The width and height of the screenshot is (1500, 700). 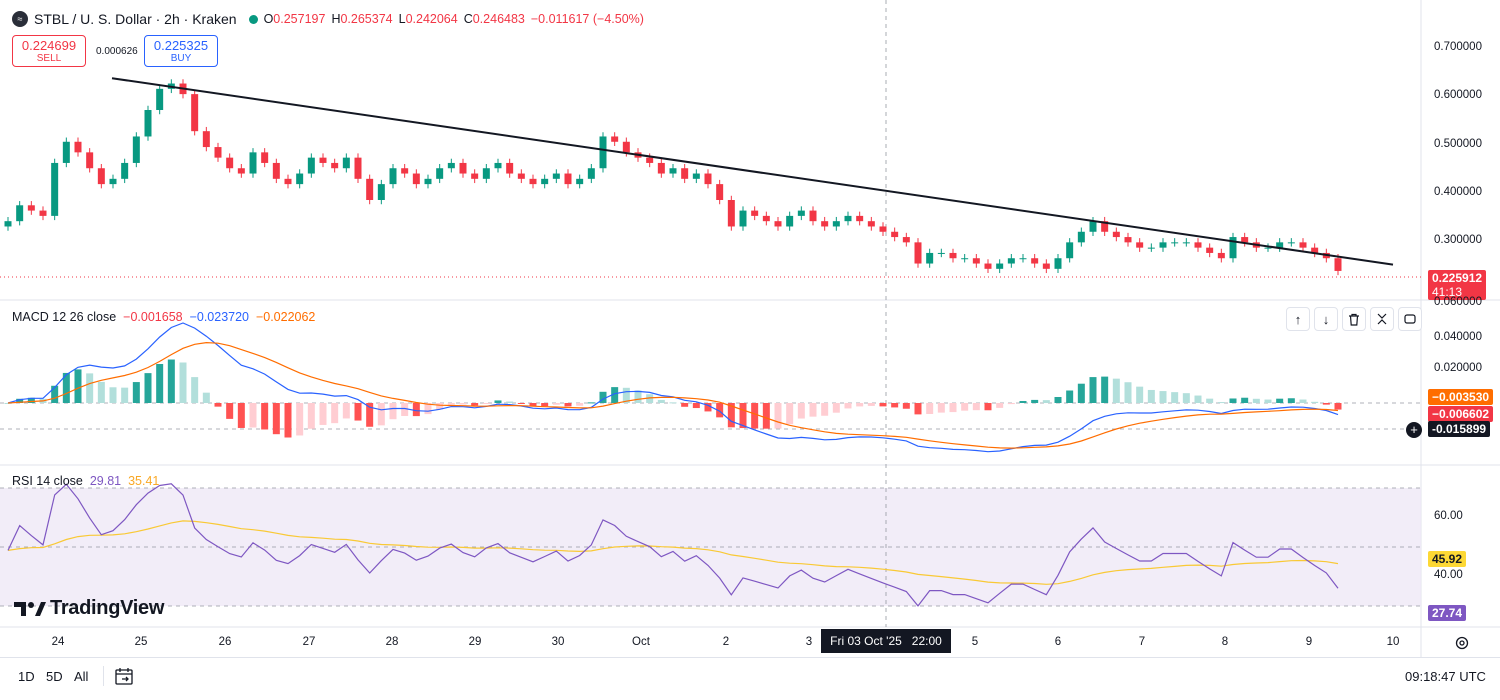 What do you see at coordinates (103, 676) in the screenshot?
I see `toolbar-divider` at bounding box center [103, 676].